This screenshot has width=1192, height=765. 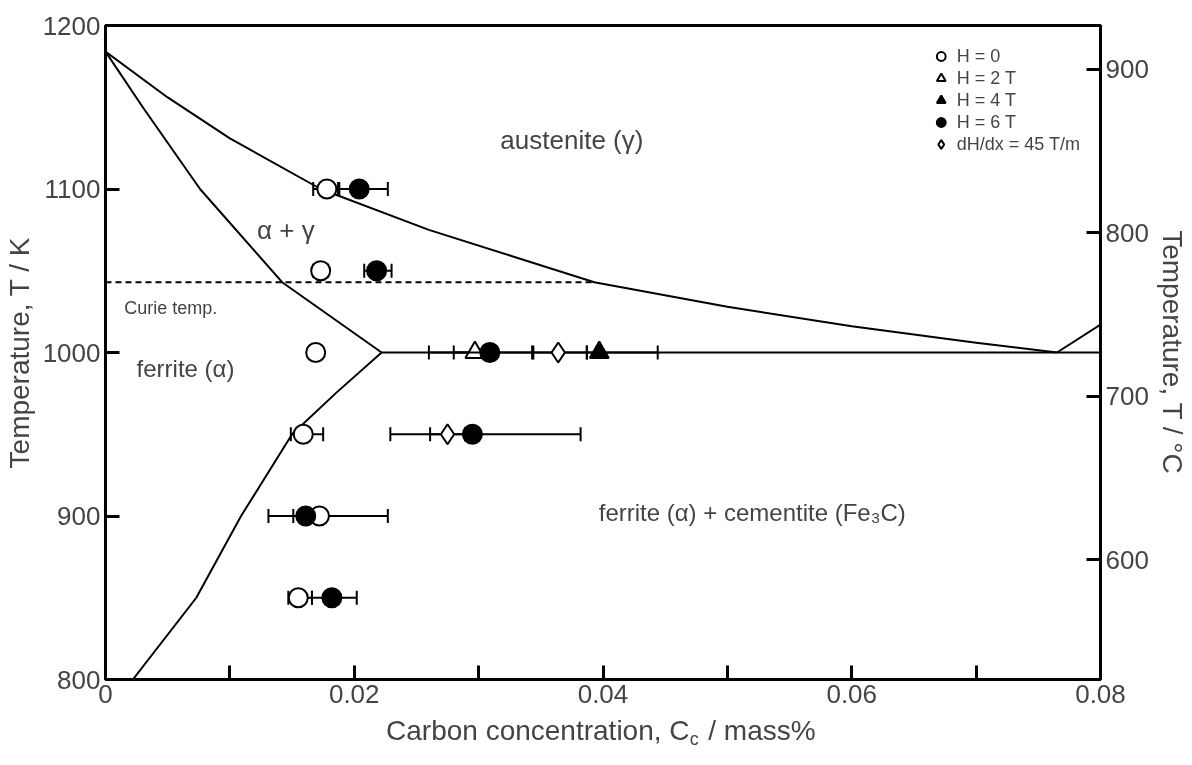 What do you see at coordinates (19, 353) in the screenshot?
I see `y-axis-title: Temperature, T / K` at bounding box center [19, 353].